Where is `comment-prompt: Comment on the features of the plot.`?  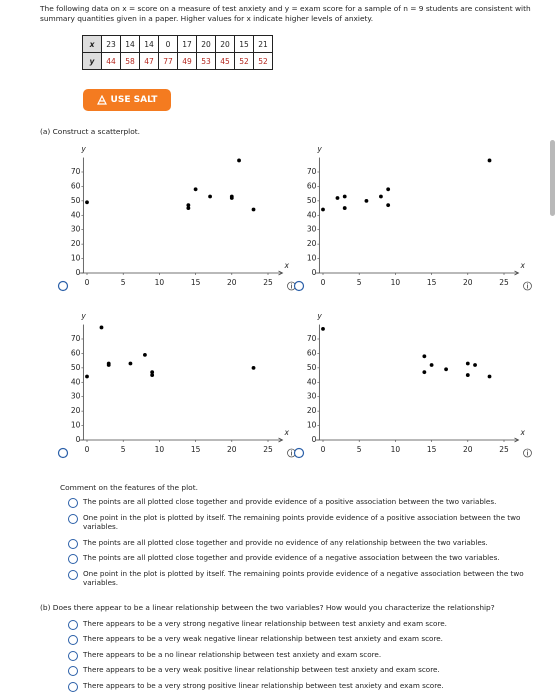
comment-prompt: Comment on the features of the plot. is located at coordinates (129, 487).